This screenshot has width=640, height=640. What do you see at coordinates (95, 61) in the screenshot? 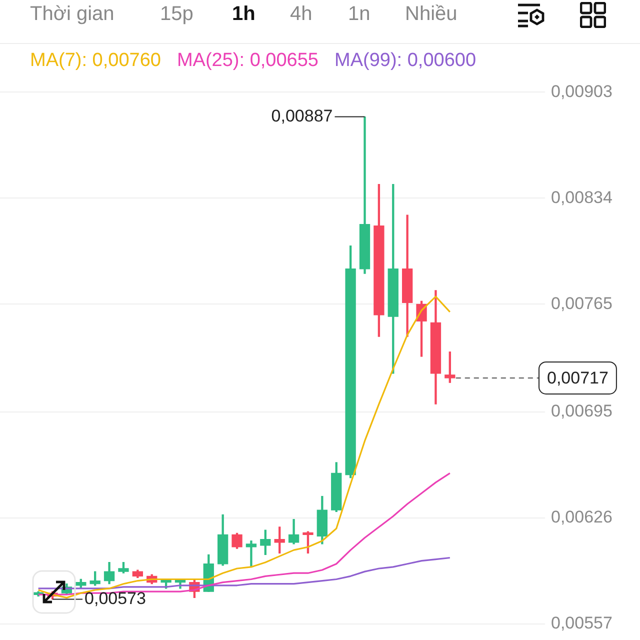
I see `text: MA(7): 0,00760` at bounding box center [95, 61].